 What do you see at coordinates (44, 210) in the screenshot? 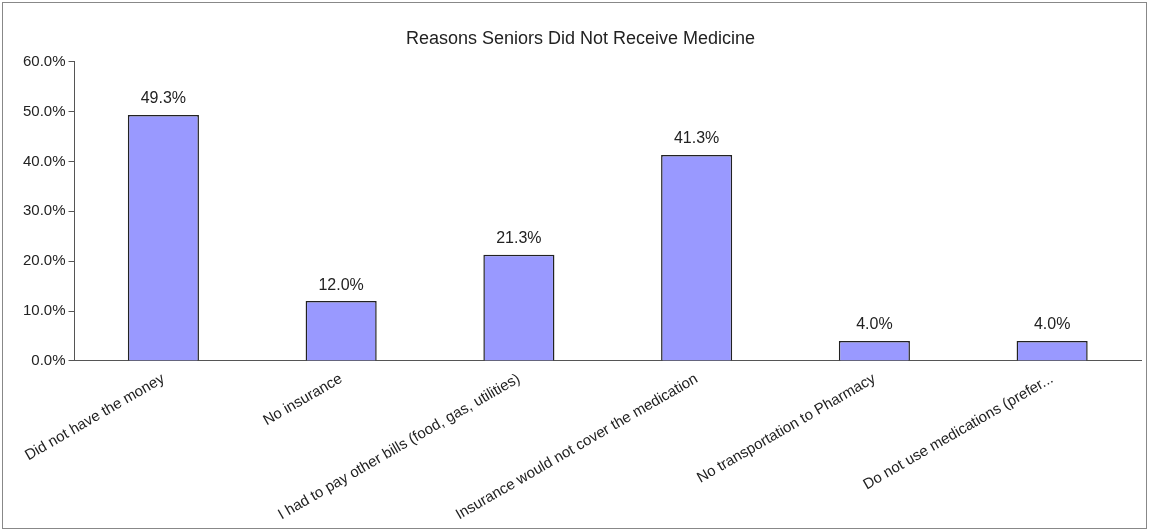
I see `y-tick-label: 30.0%` at bounding box center [44, 210].